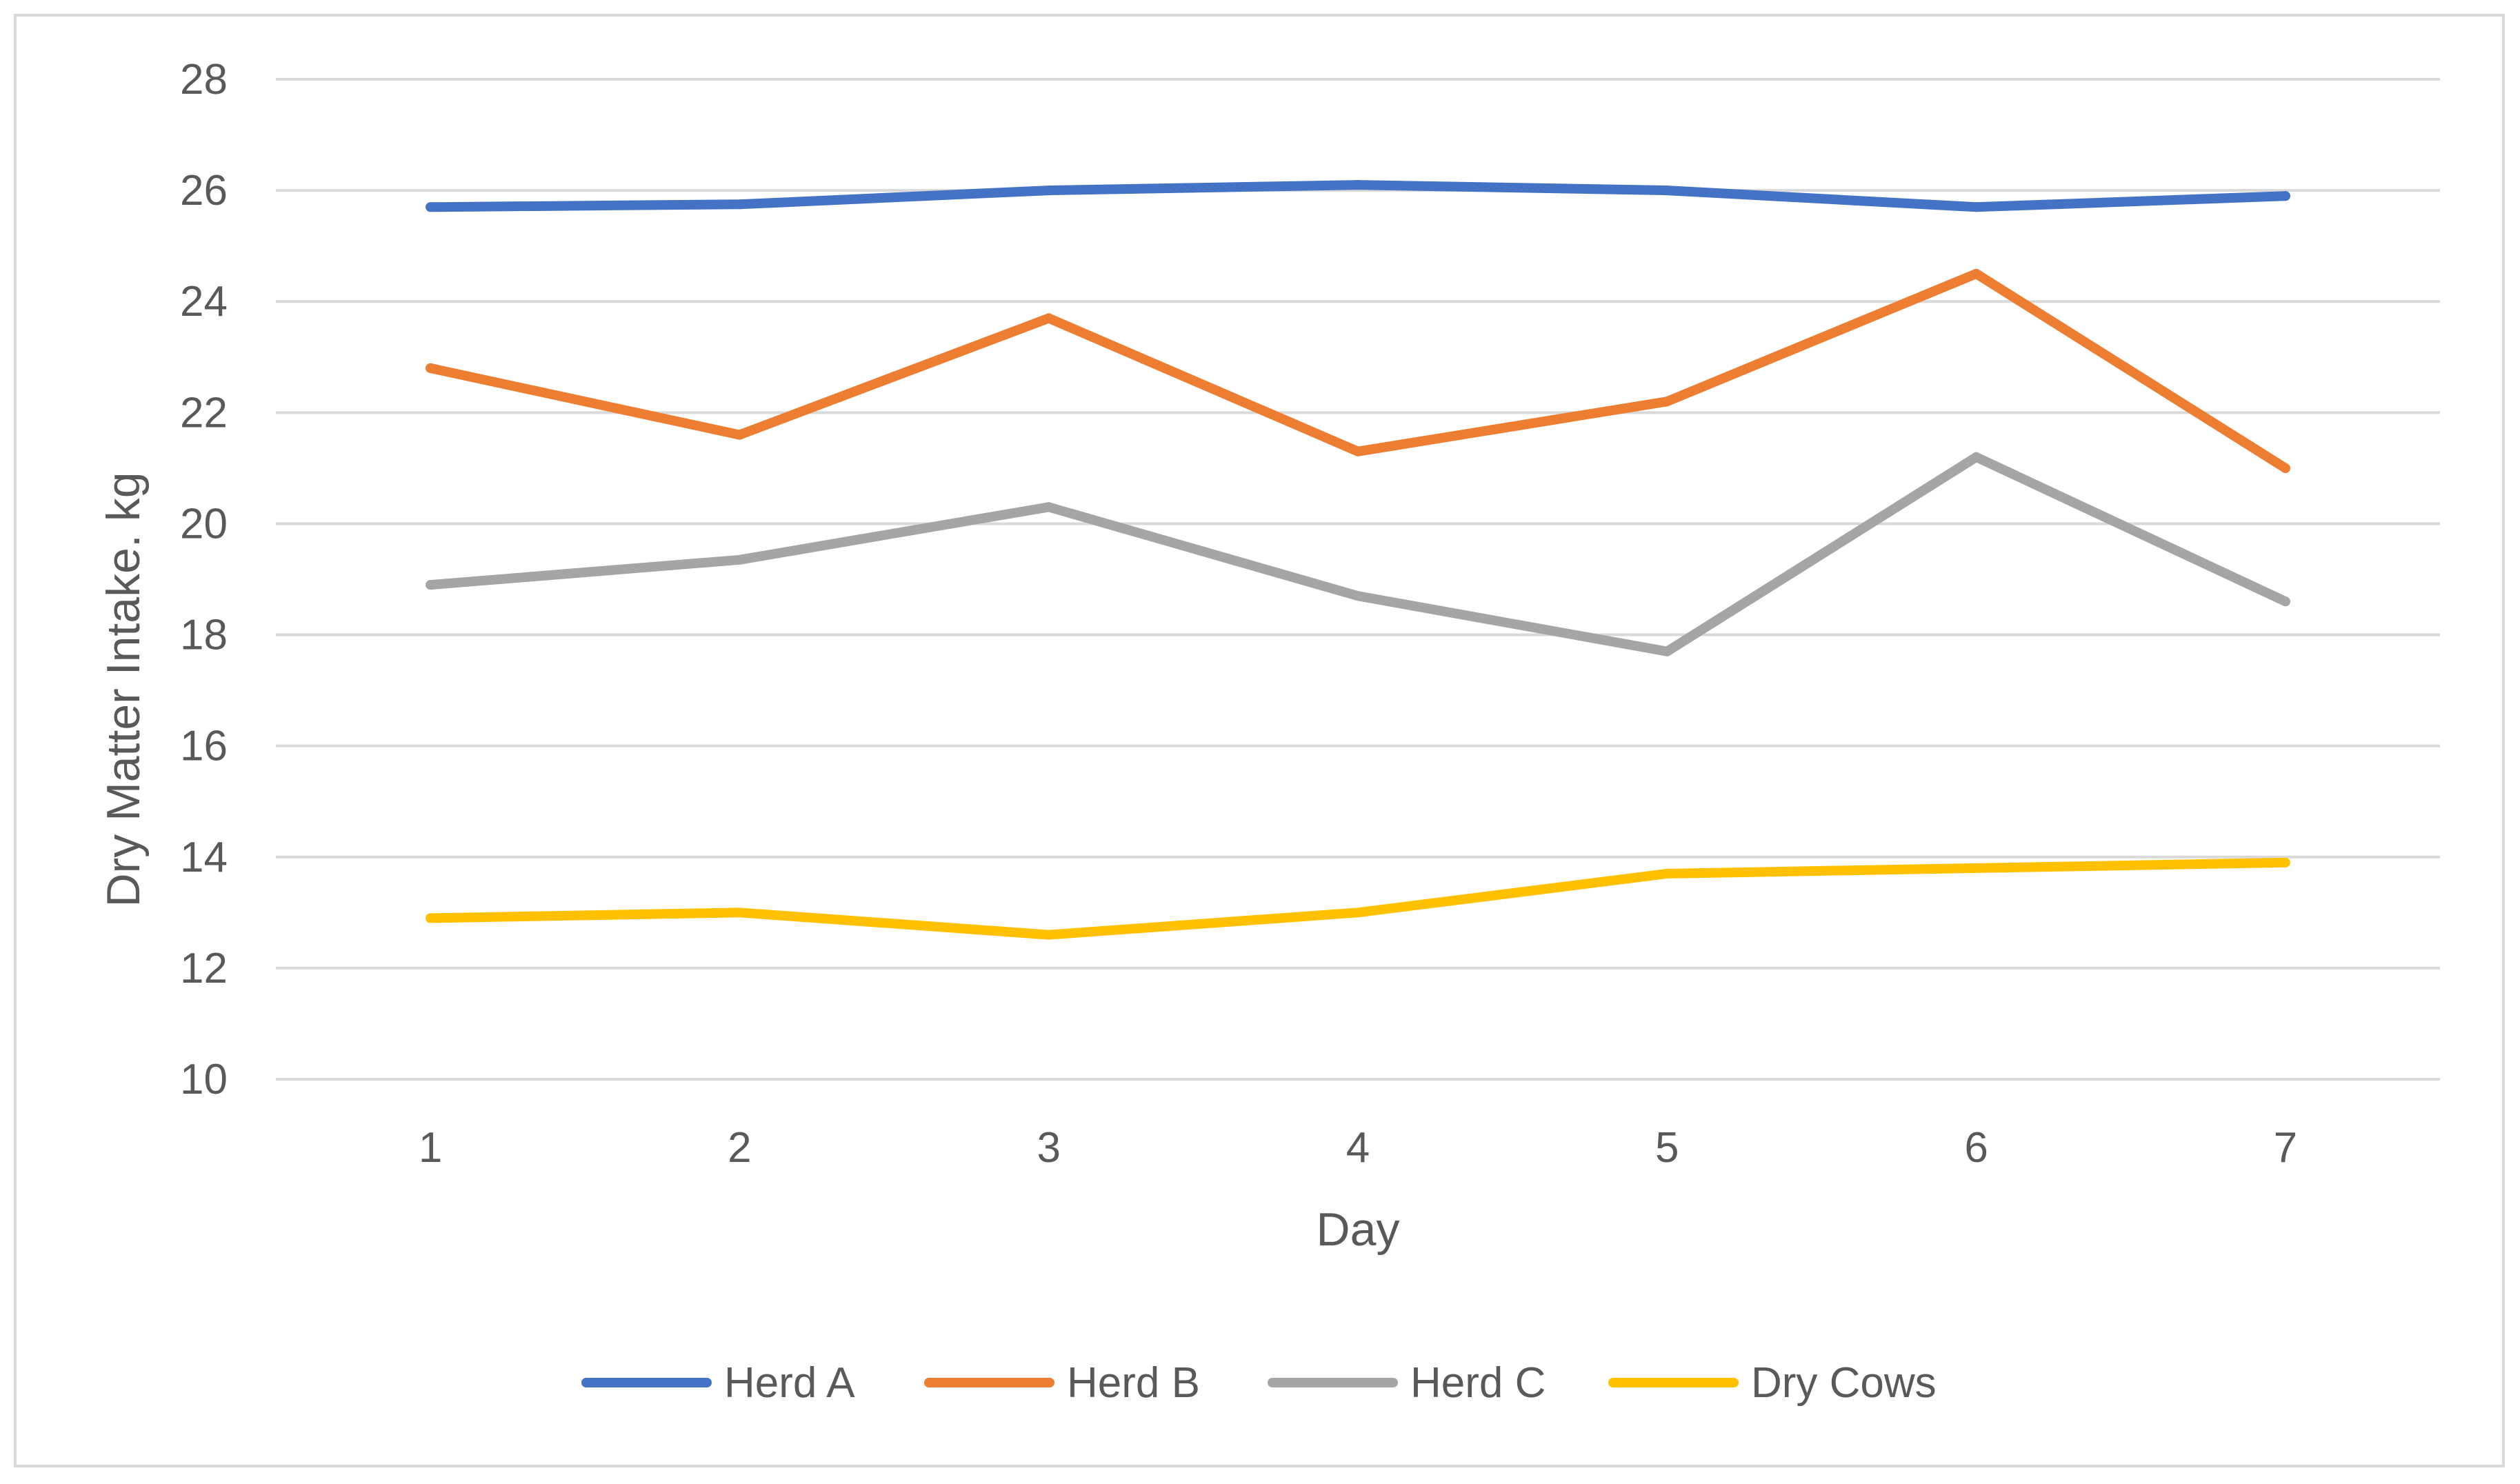  I want to click on y-tick-label: 28, so click(204, 79).